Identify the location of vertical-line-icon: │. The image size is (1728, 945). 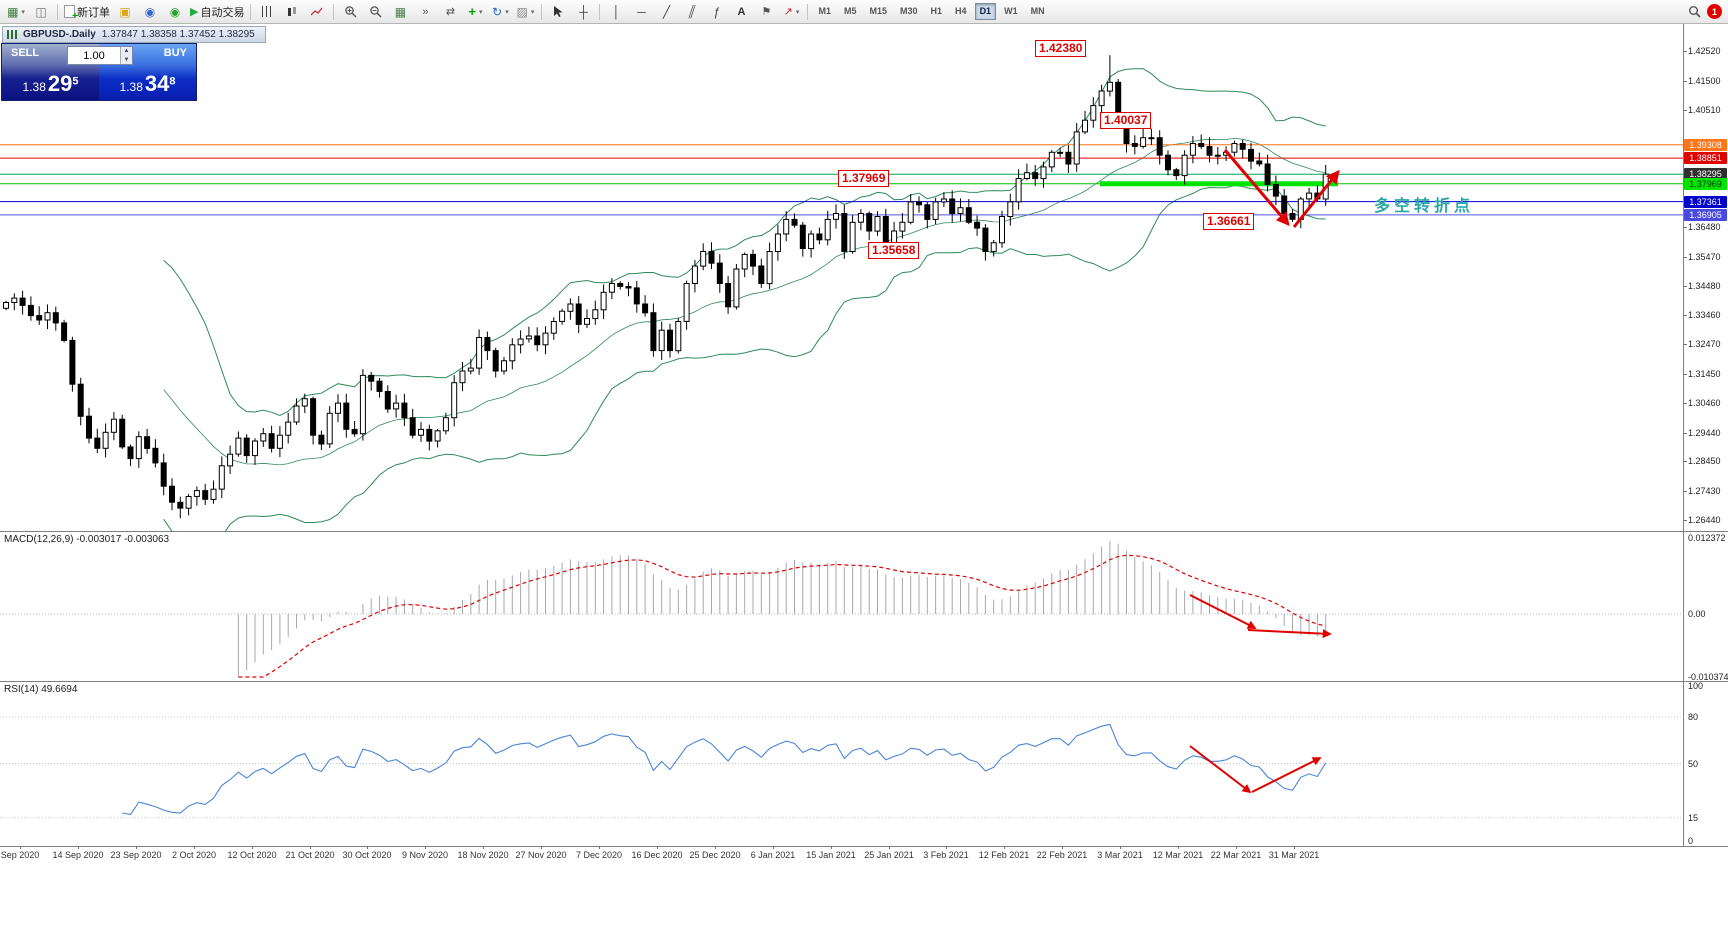
(616, 11).